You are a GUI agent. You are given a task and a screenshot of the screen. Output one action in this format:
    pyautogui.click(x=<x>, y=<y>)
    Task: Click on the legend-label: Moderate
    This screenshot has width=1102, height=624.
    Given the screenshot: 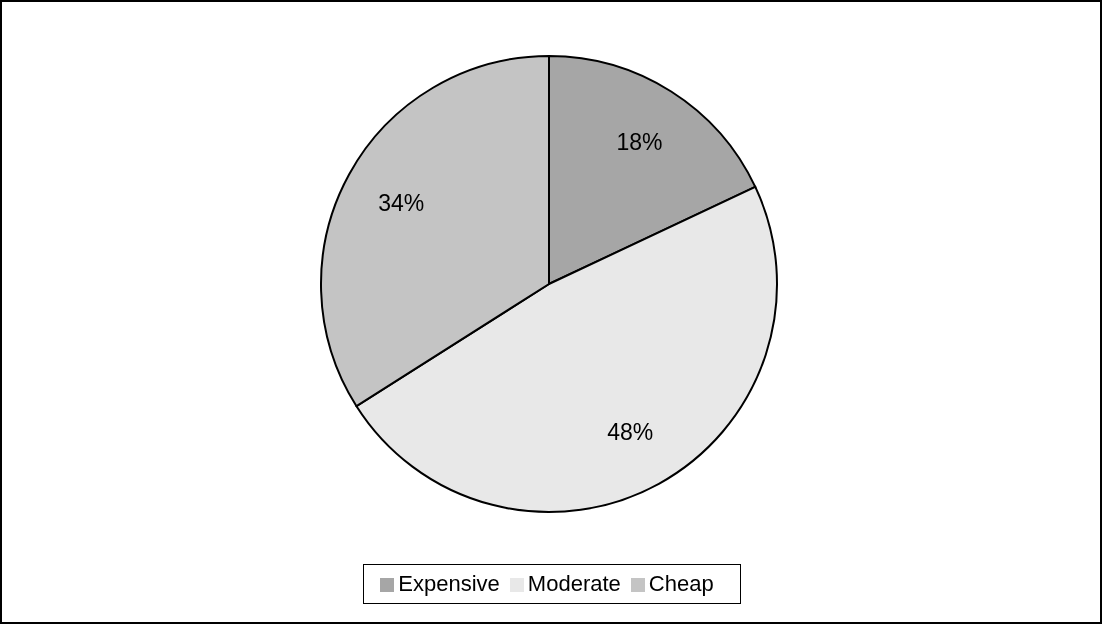 What is the action you would take?
    pyautogui.click(x=574, y=583)
    